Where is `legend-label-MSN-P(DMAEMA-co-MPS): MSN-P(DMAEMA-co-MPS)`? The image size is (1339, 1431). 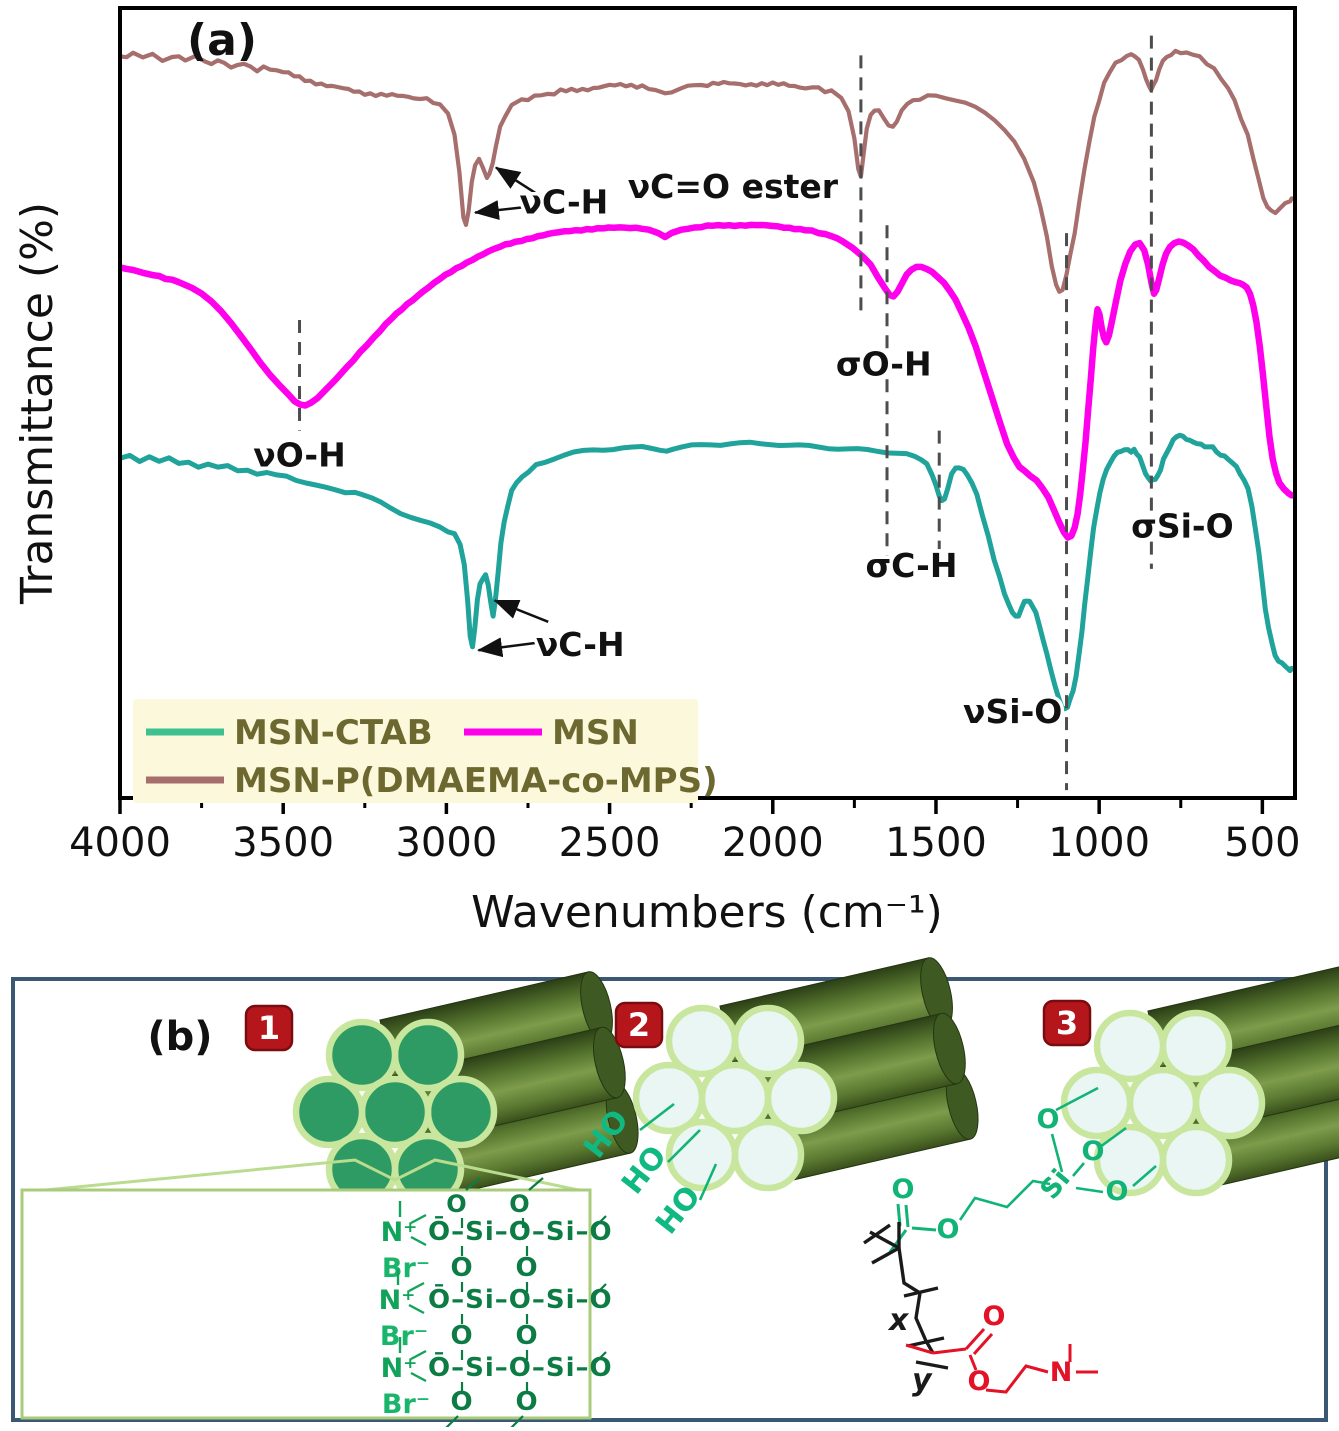
legend-label-MSN-P(DMAEMA-co-MPS): MSN-P(DMAEMA-co-MPS) is located at coordinates (476, 781).